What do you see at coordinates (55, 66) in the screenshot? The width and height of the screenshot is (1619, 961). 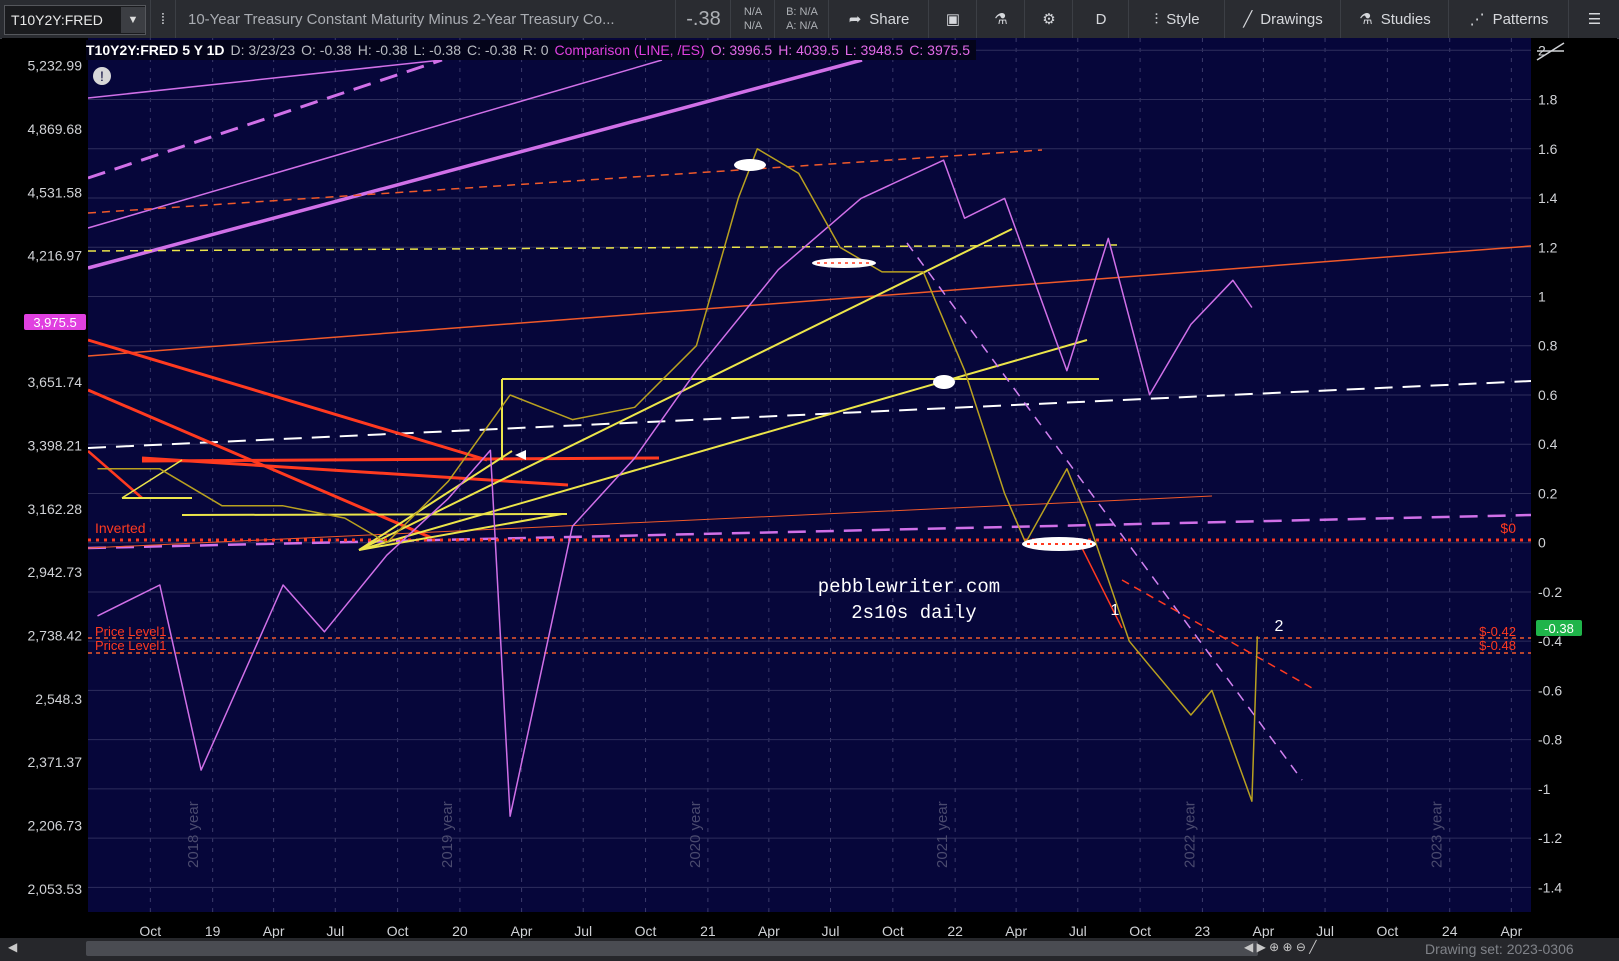 I see `left-tick-label: 5,232.99` at bounding box center [55, 66].